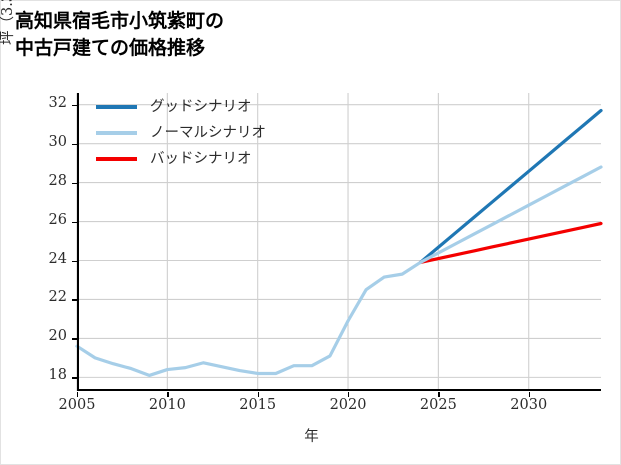 The image size is (621, 465). Describe the element at coordinates (8, 50) in the screenshot. I see `y-axis-label: 坪（3.3㎡）単価（万円）` at that location.